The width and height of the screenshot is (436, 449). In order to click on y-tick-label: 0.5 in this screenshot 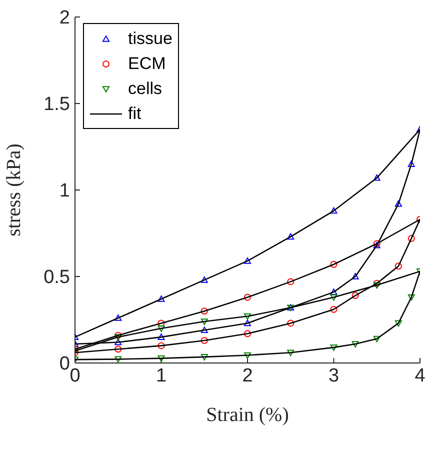, I will do `click(57, 277)`.